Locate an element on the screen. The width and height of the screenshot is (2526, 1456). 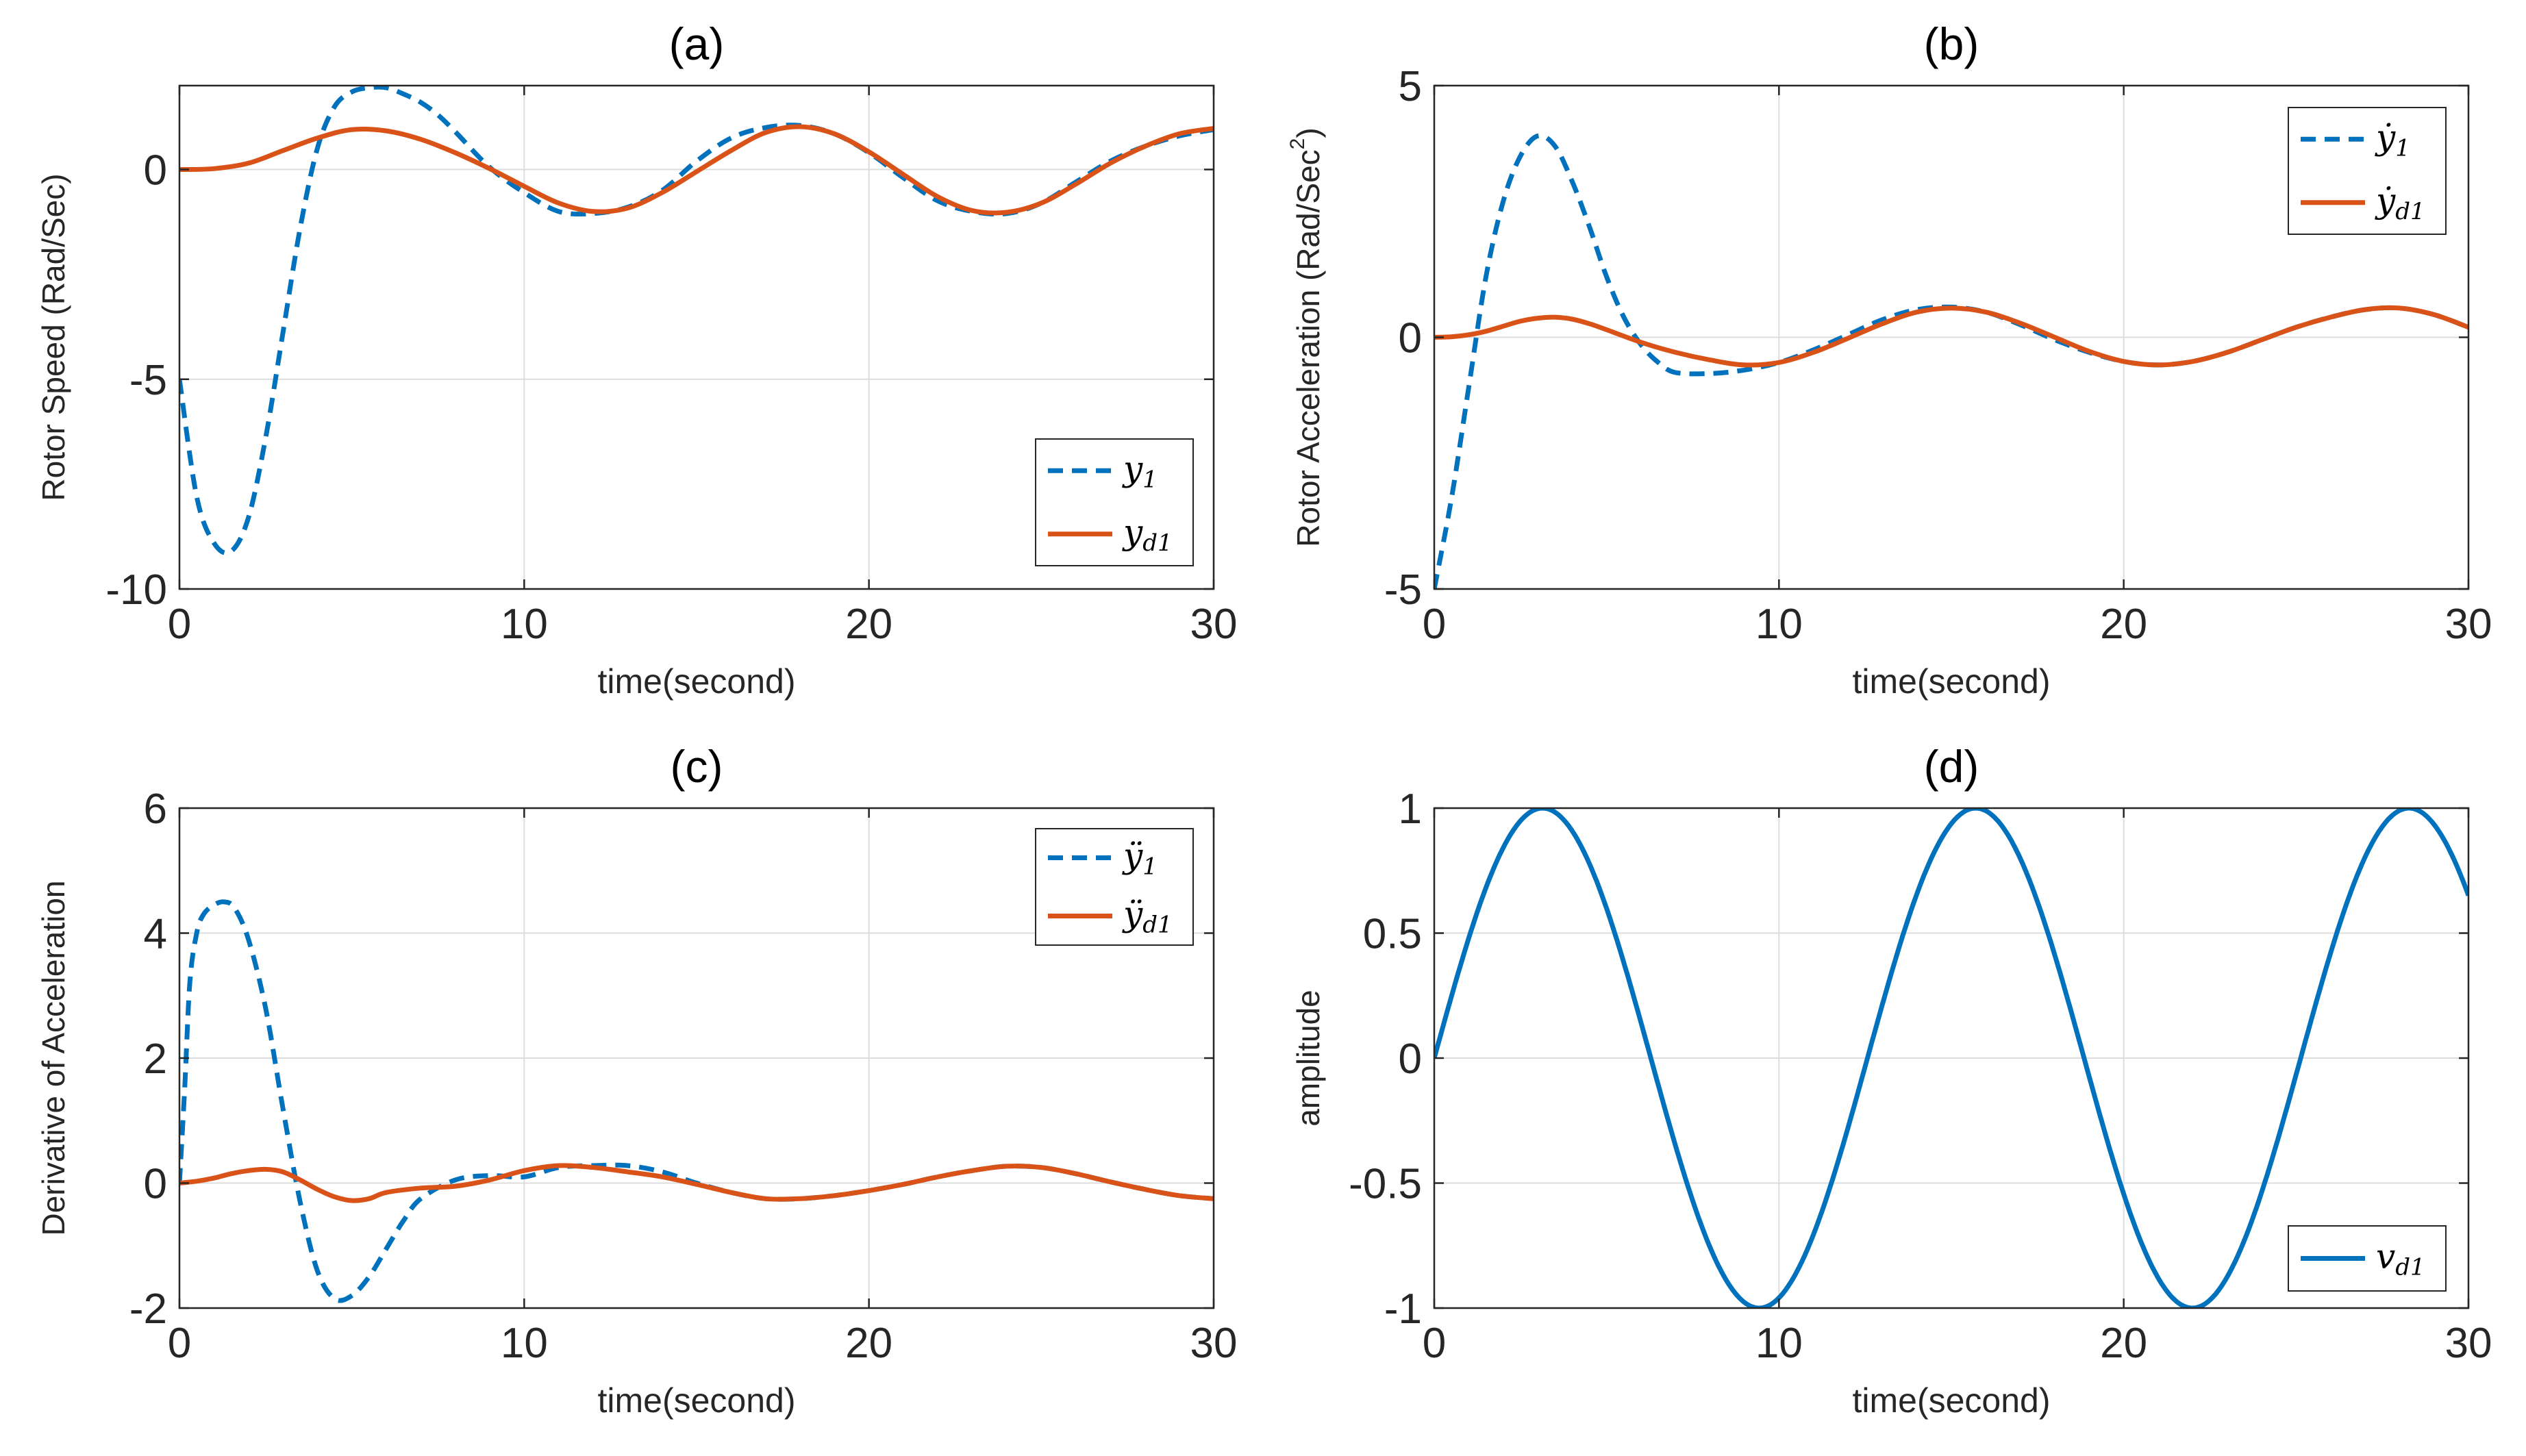
series-line-yddot1 is located at coordinates (697, 1101).